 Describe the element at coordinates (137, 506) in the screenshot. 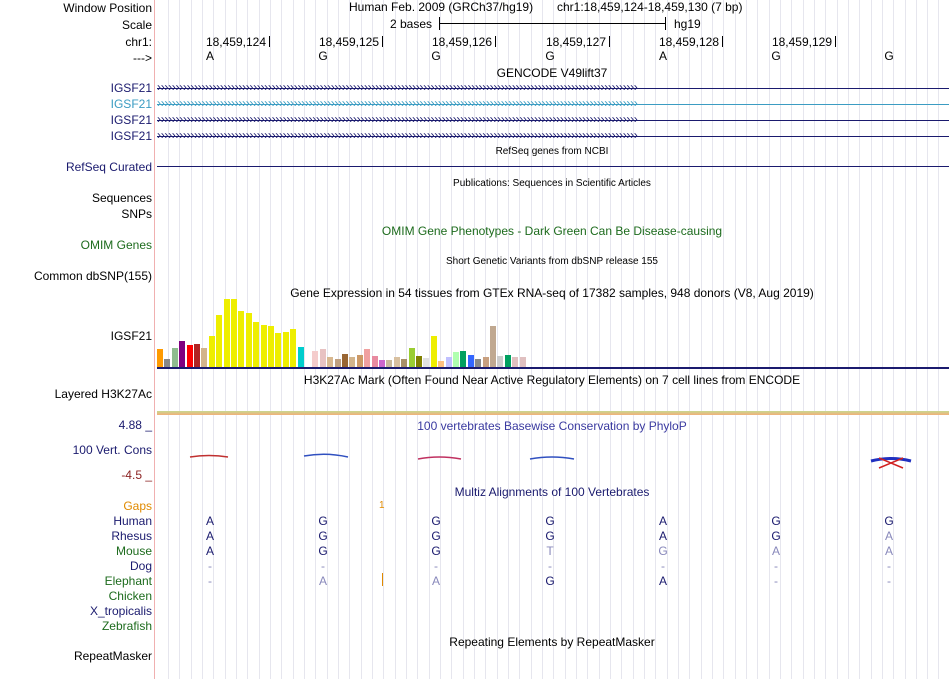

I see `gaps-label: Gaps` at that location.